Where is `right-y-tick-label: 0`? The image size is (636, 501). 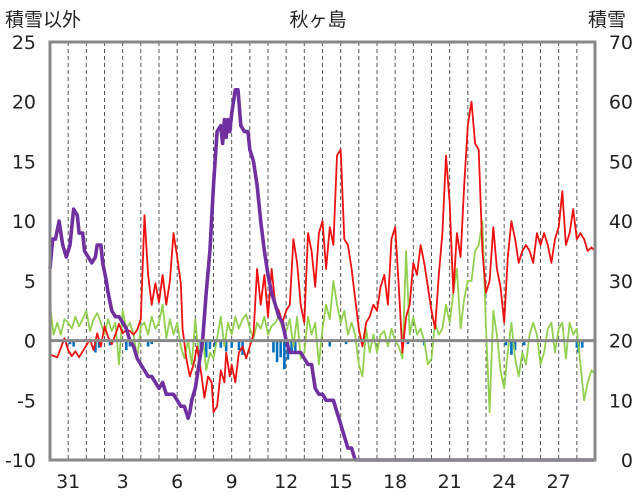
right-y-tick-label: 0 is located at coordinates (627, 461).